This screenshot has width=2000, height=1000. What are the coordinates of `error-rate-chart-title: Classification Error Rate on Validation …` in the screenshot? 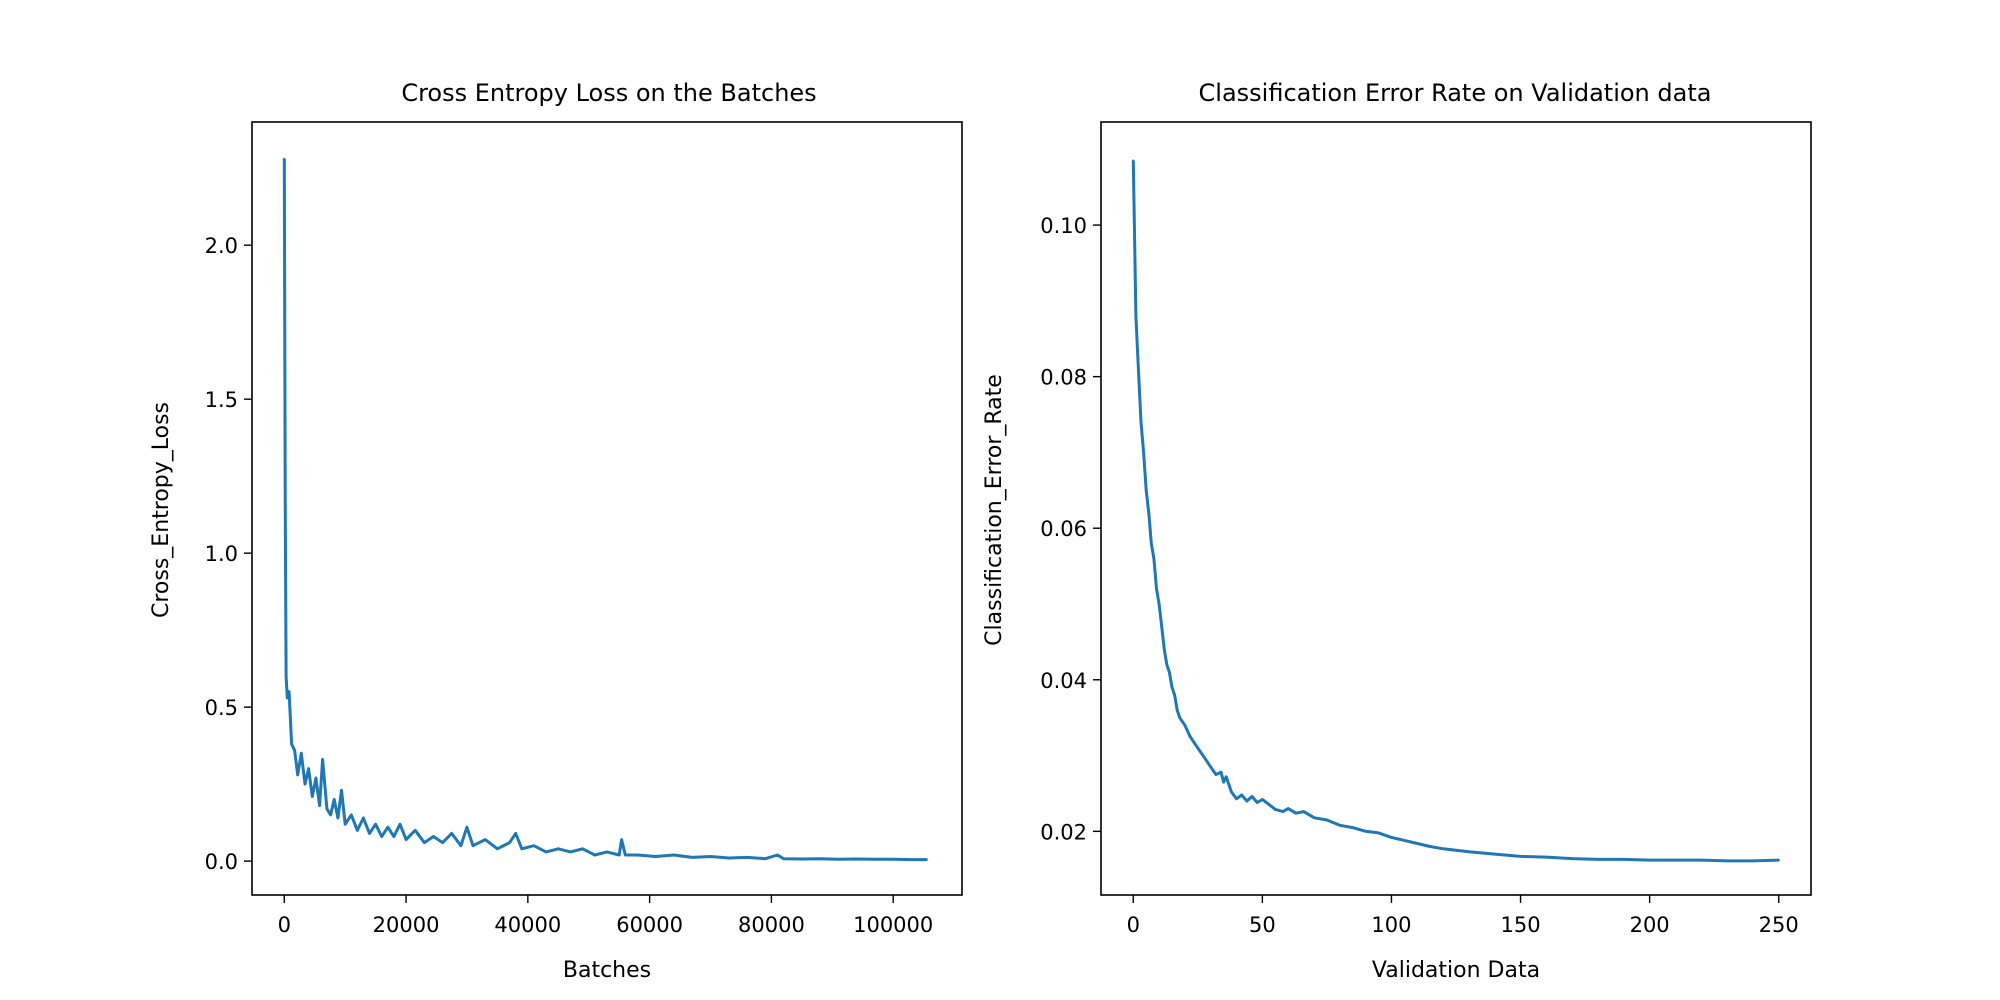 It's located at (1455, 93).